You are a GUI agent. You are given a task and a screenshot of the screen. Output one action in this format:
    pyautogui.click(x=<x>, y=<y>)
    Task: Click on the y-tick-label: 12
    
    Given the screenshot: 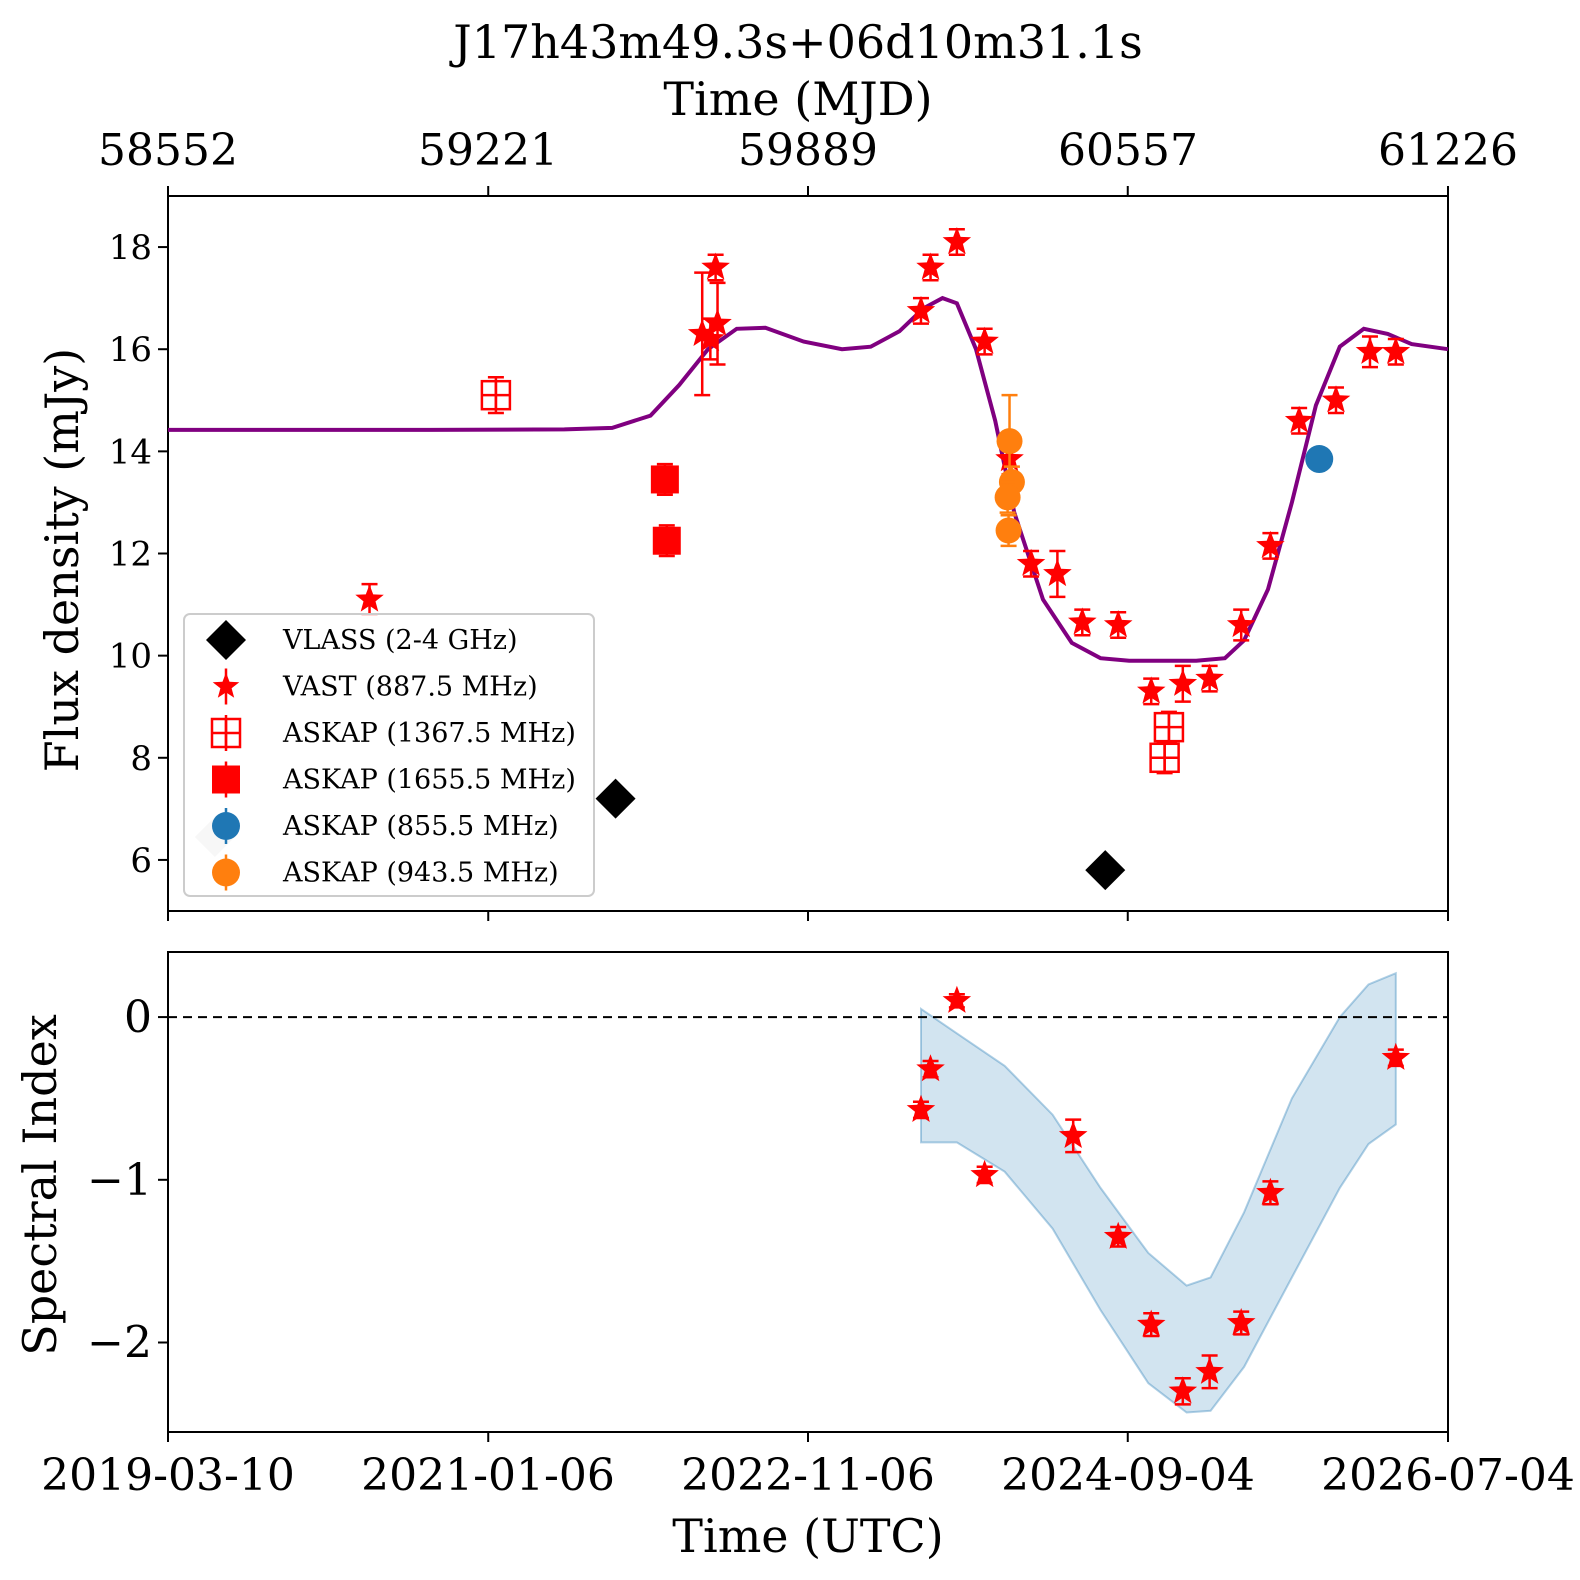 What is the action you would take?
    pyautogui.click(x=130, y=555)
    